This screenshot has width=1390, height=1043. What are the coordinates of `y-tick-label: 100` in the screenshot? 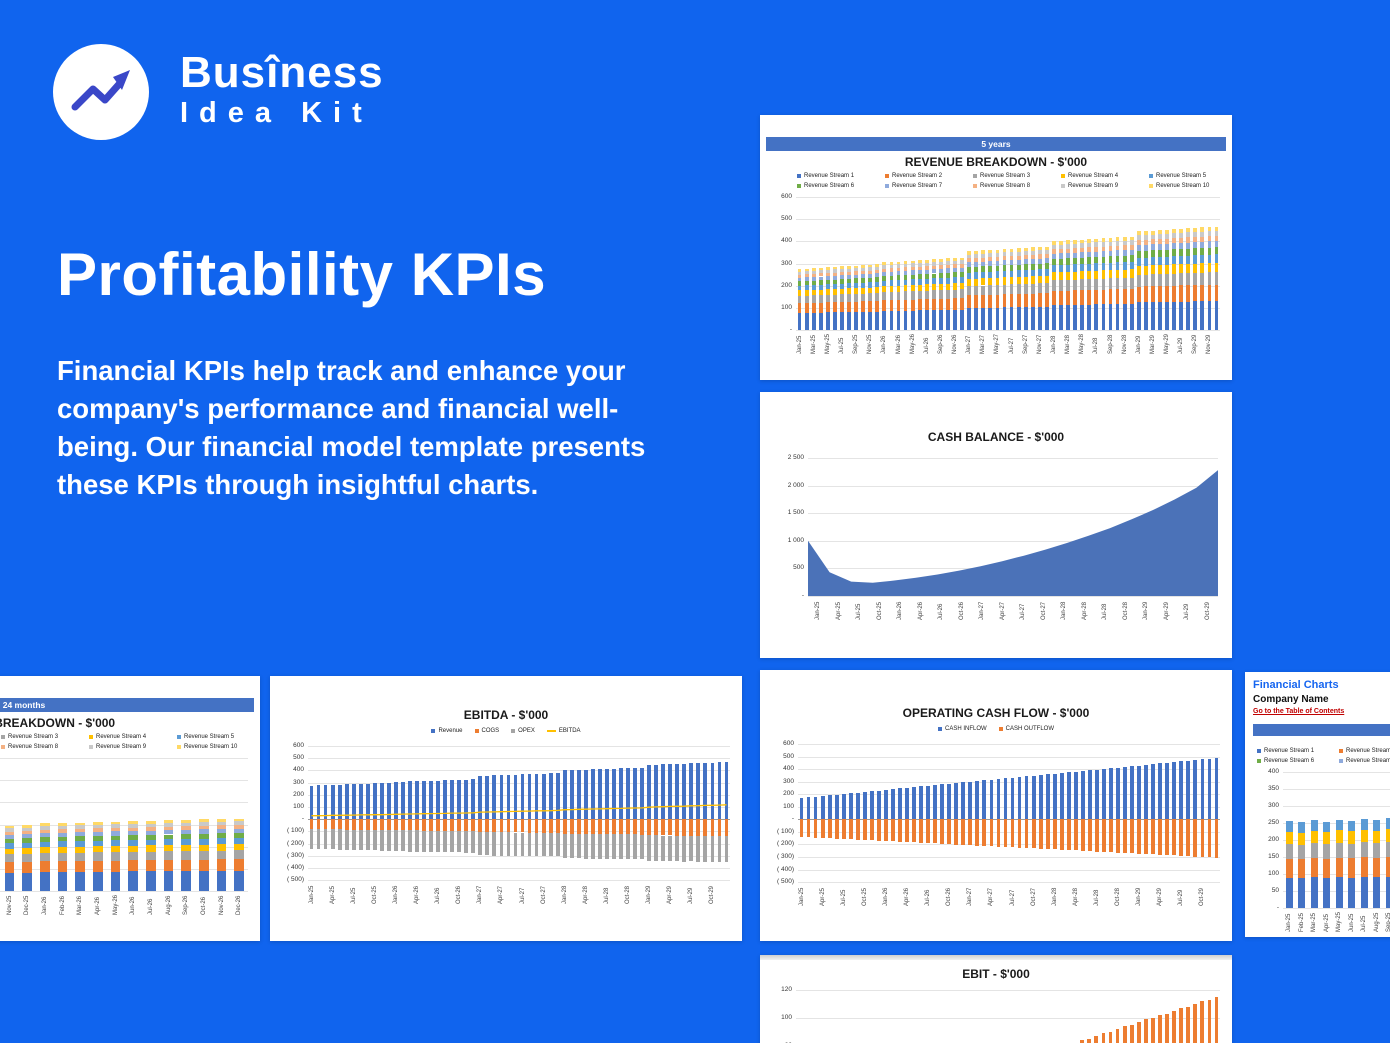 It's located at (786, 307).